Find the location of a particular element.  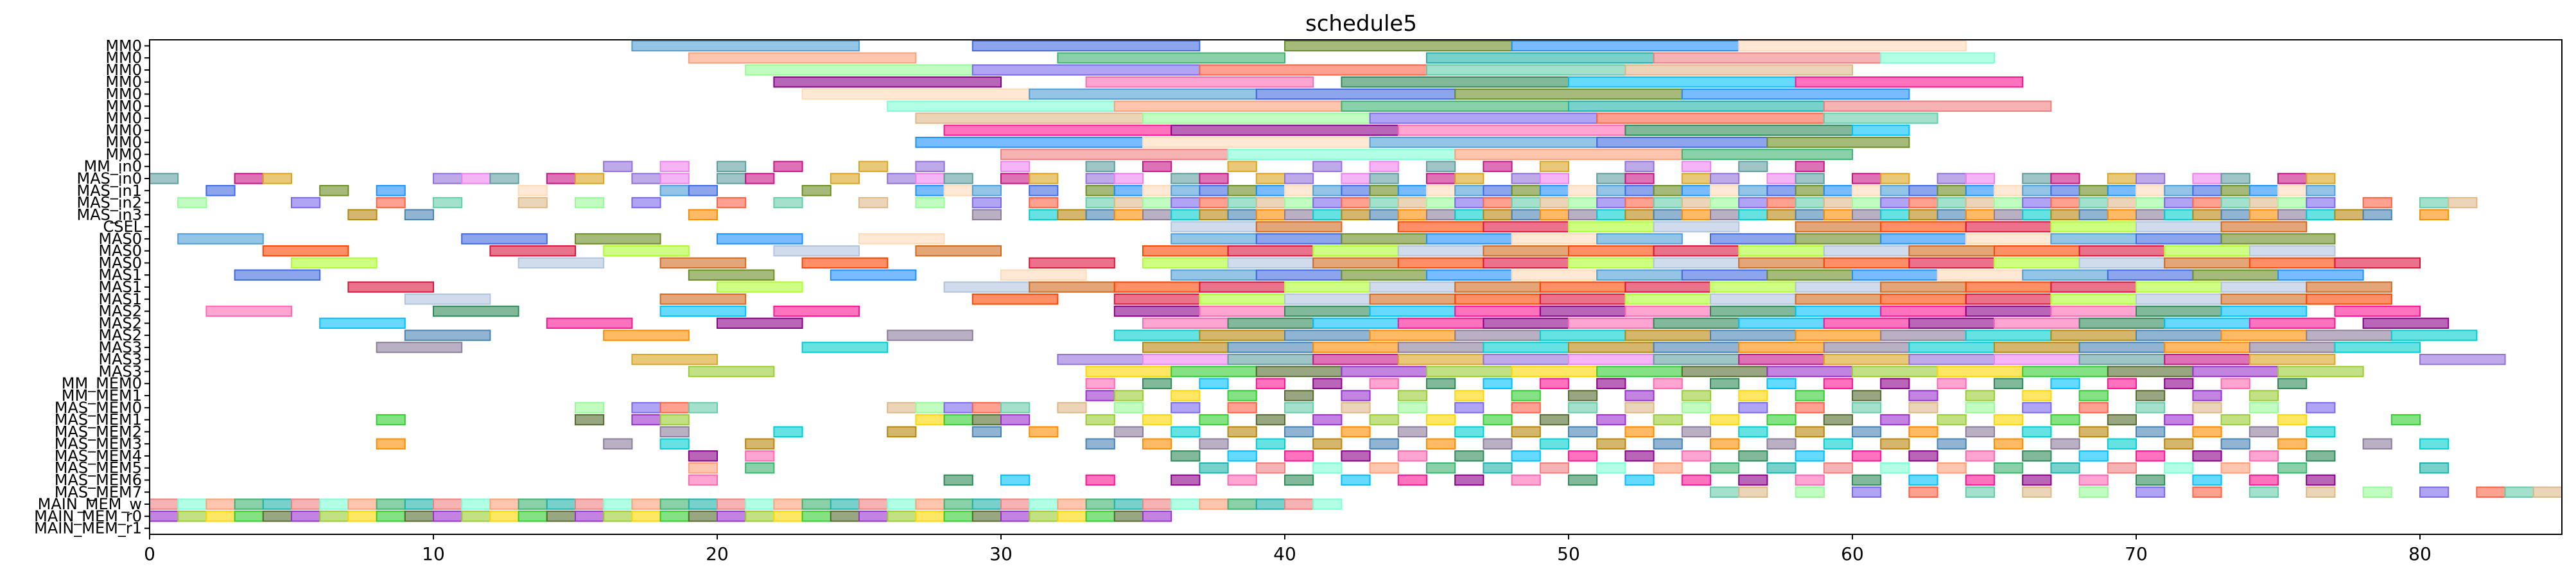

y-tick-label: MAS0 is located at coordinates (120, 239).